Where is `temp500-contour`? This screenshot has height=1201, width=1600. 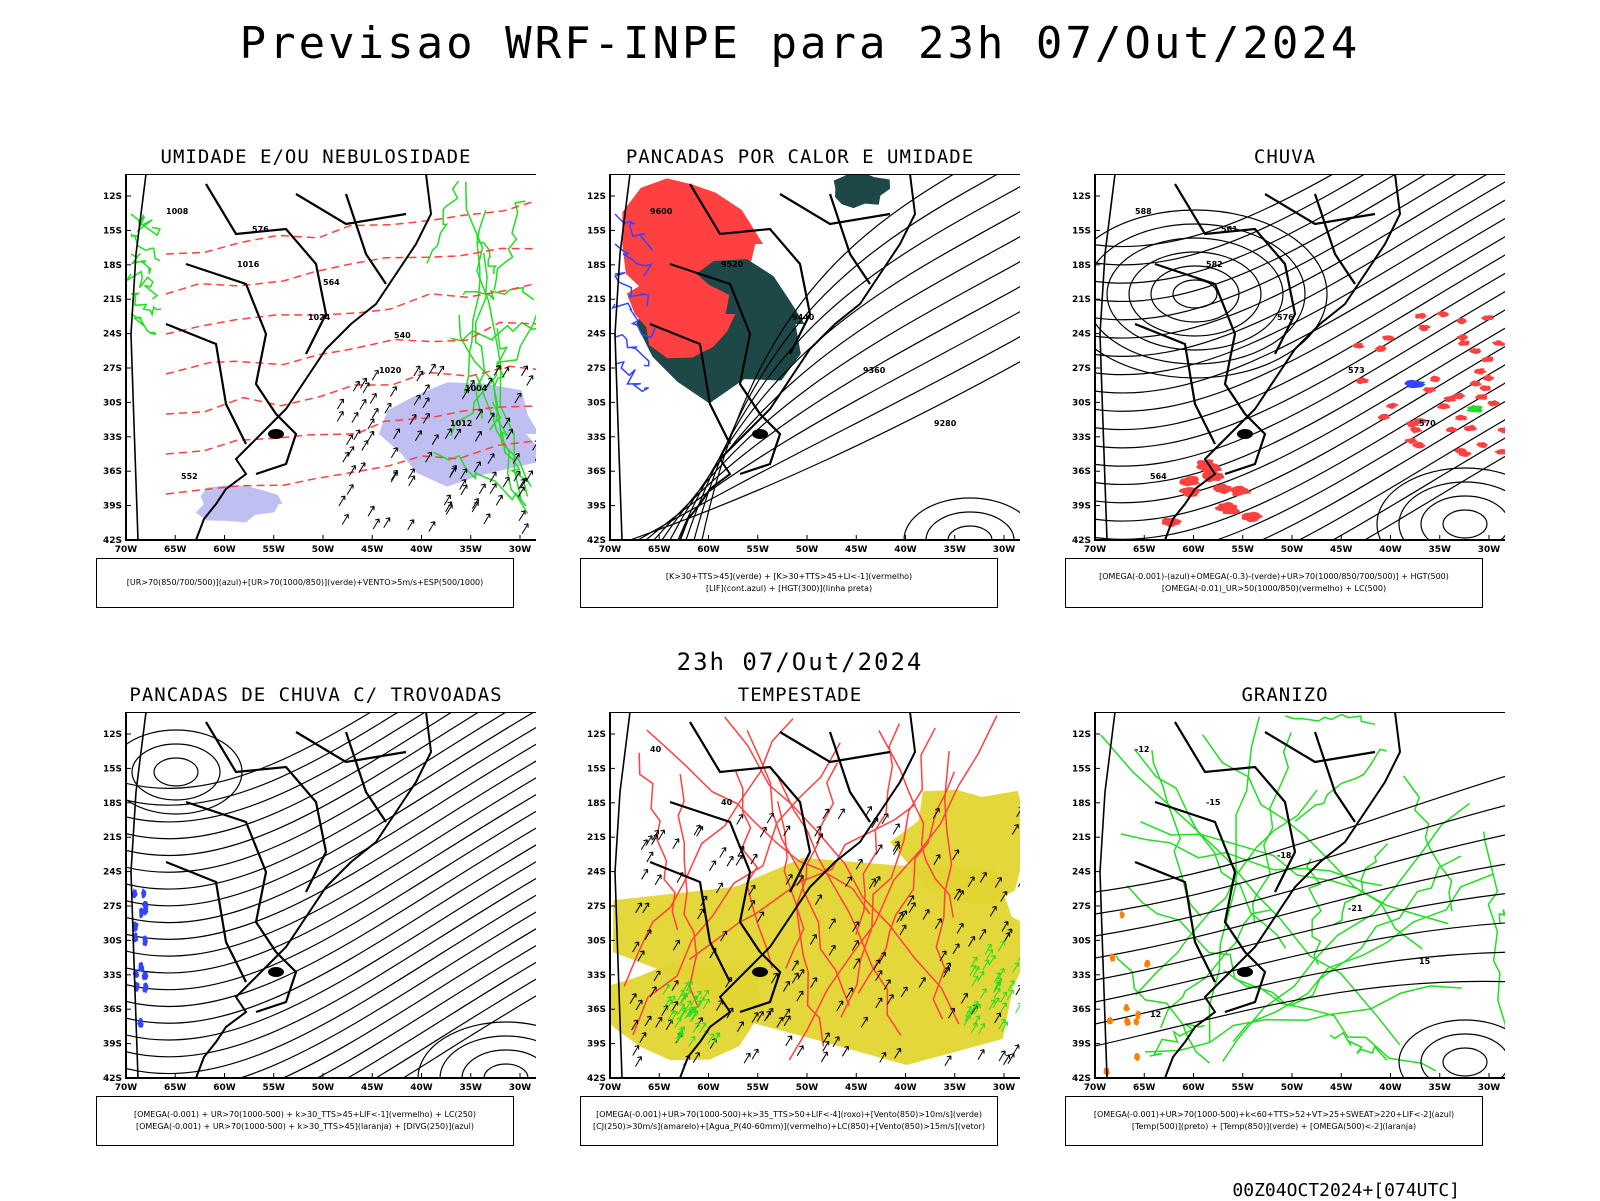
temp500-contour is located at coordinates (1300, 911).